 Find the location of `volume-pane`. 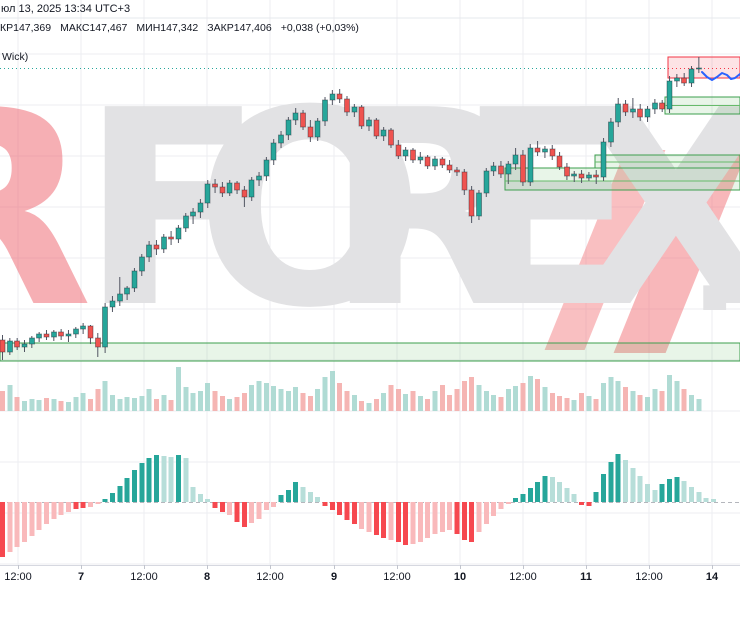

volume-pane is located at coordinates (351, 389).